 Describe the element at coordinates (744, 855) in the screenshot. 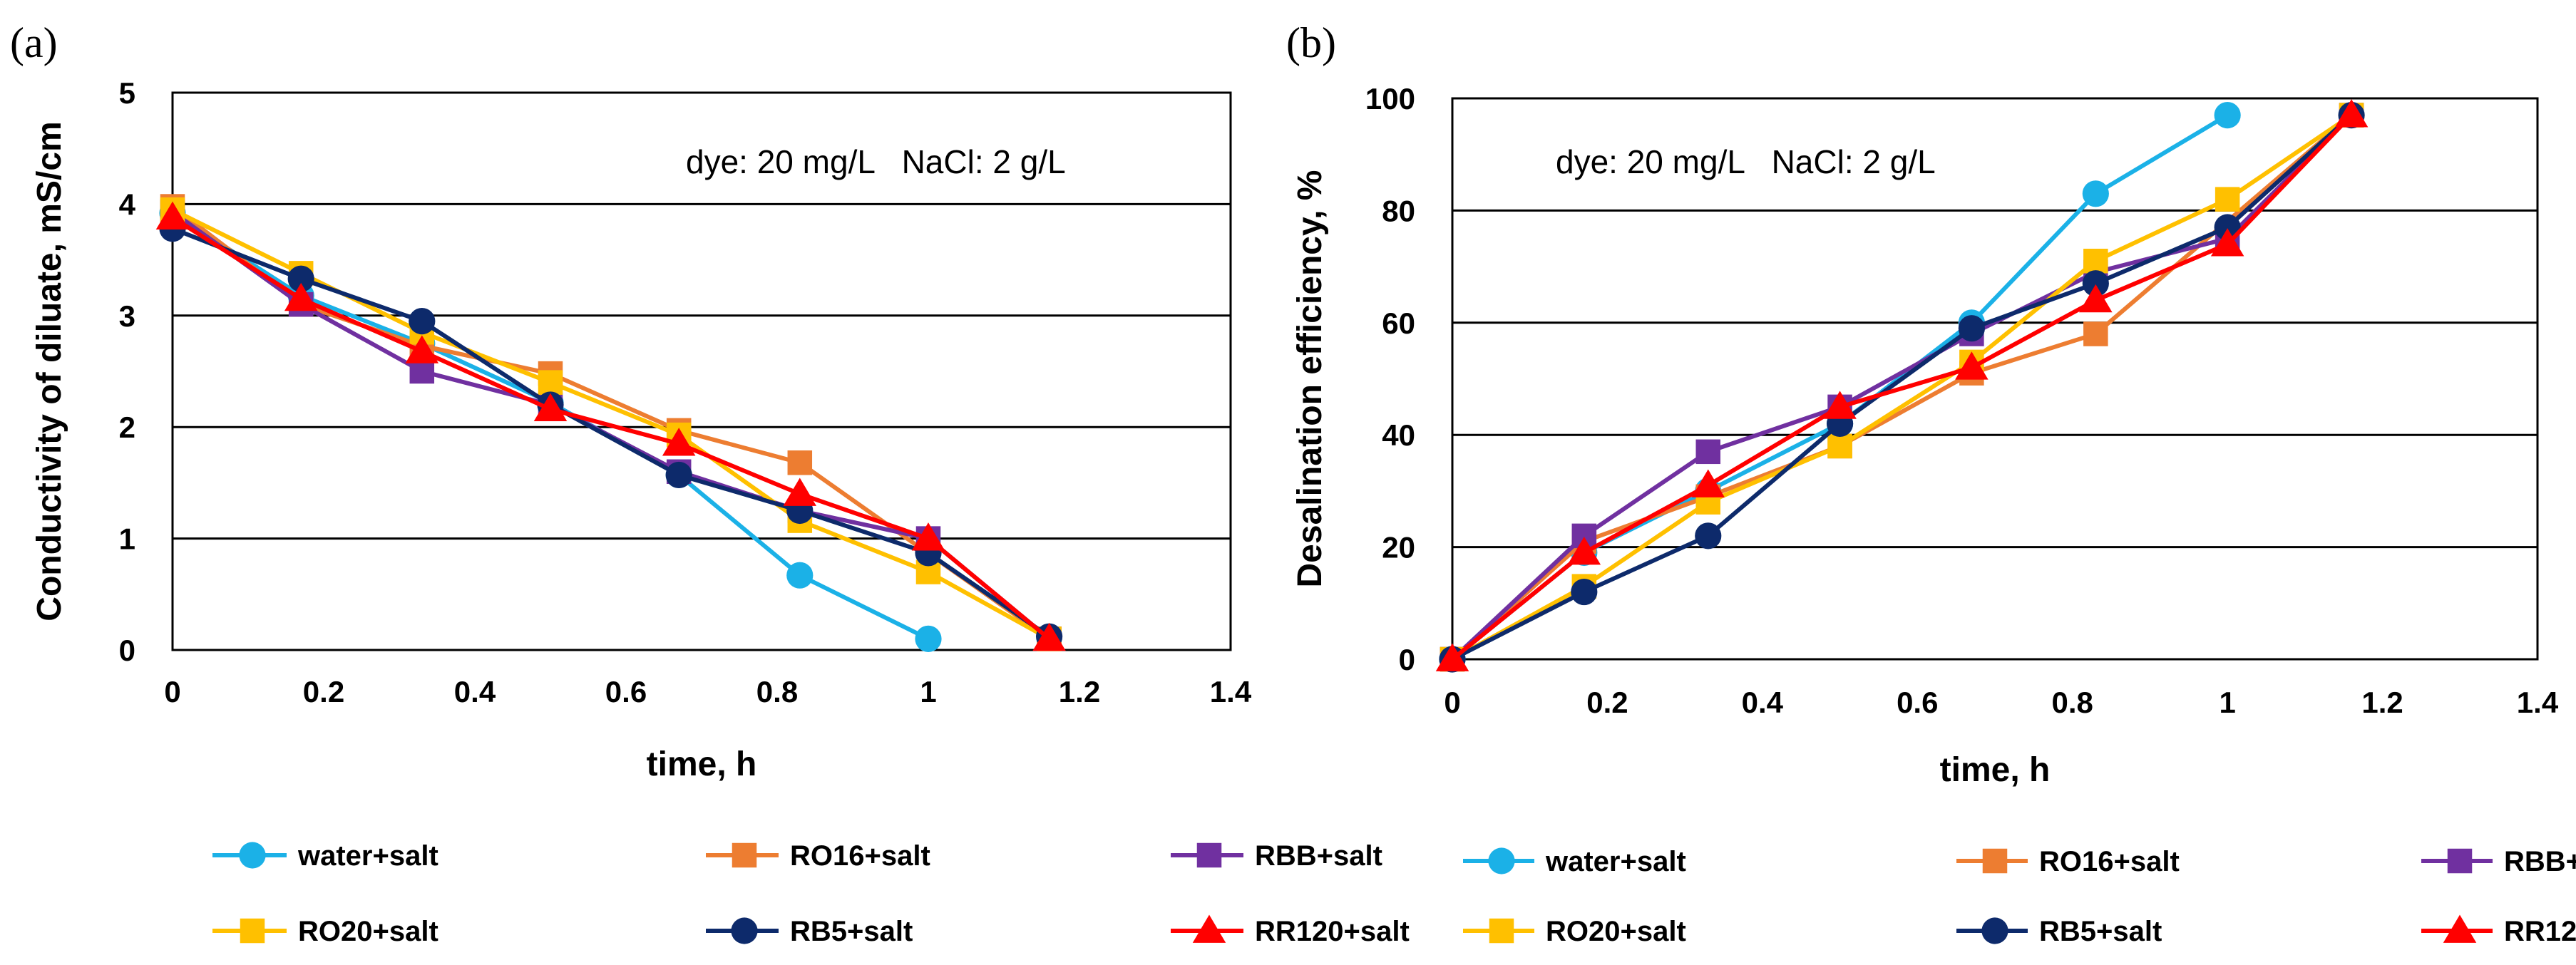

I see `chart-a-legend-marker-ro16-salt` at that location.